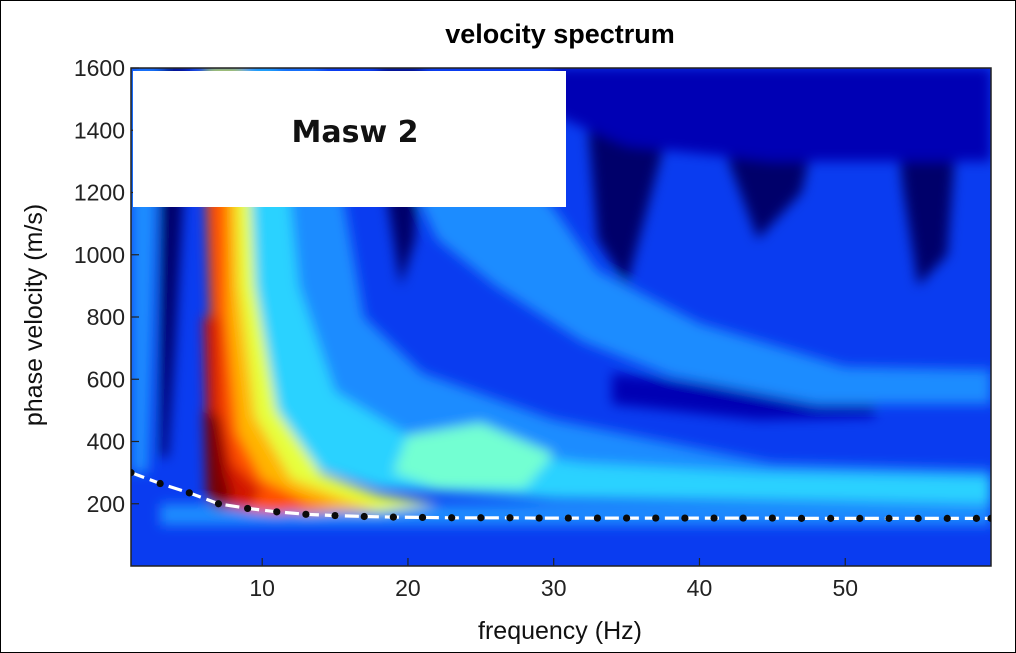 The height and width of the screenshot is (653, 1016). I want to click on x-tick-label: 20, so click(408, 588).